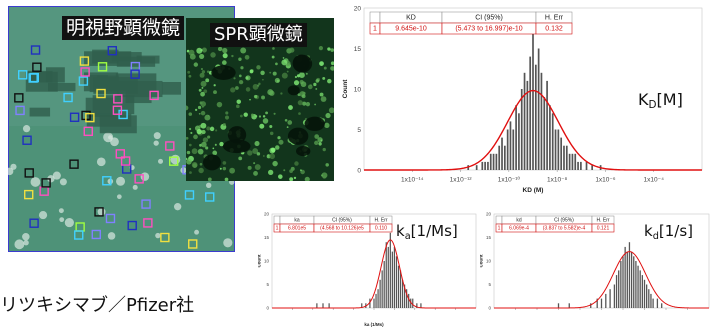 The width and height of the screenshot is (713, 329). Describe the element at coordinates (655, 236) in the screenshot. I see `kdiss-unit-sub: d` at that location.